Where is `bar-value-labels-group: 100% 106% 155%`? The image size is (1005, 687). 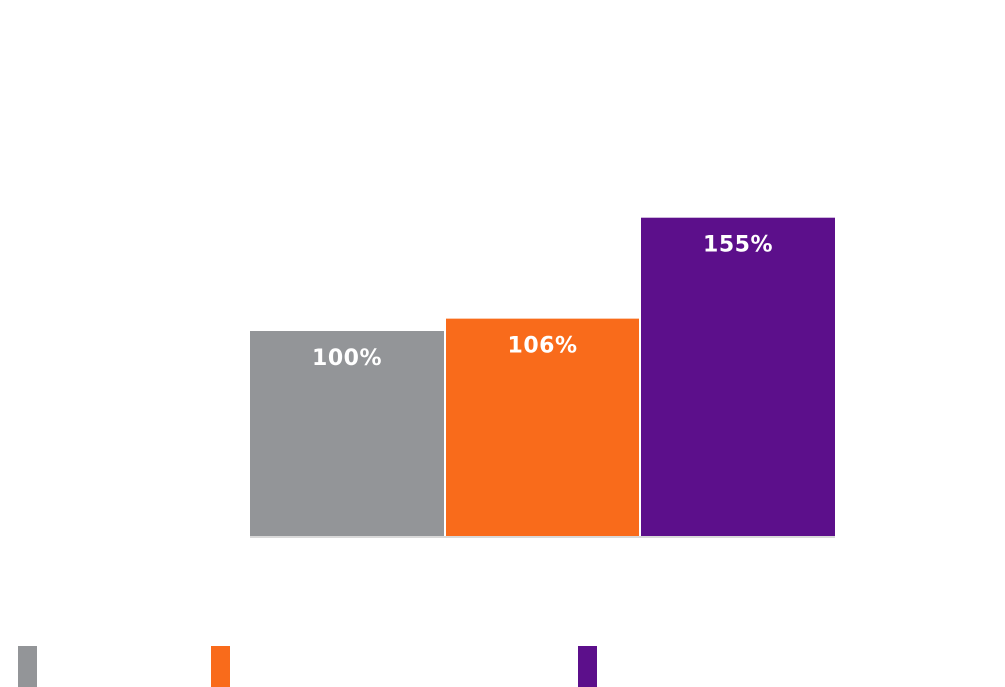
bar-value-labels-group: 100% 106% 155% is located at coordinates (542, 302).